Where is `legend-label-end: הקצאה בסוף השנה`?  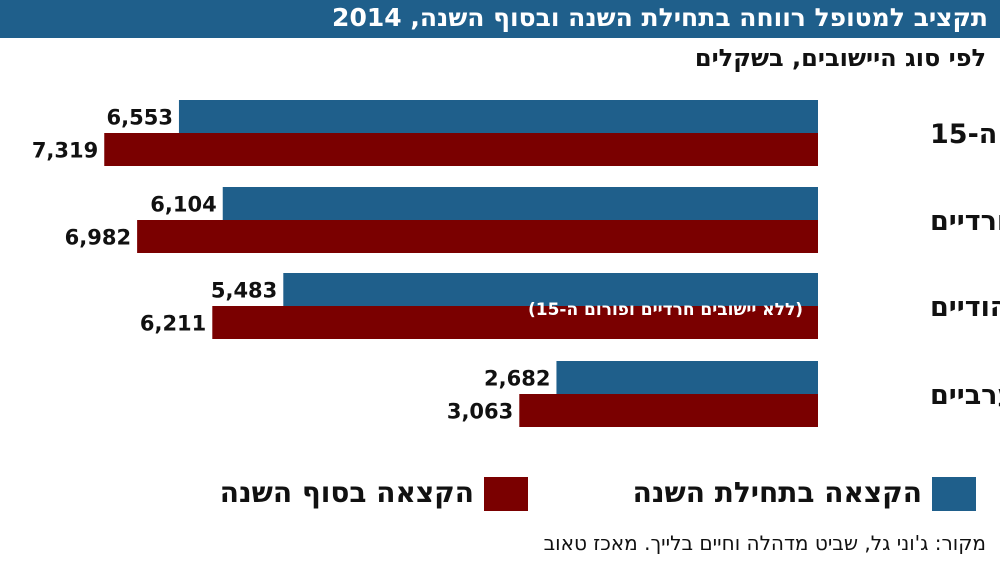
legend-label-end: הקצאה בסוף השנה is located at coordinates (346, 492).